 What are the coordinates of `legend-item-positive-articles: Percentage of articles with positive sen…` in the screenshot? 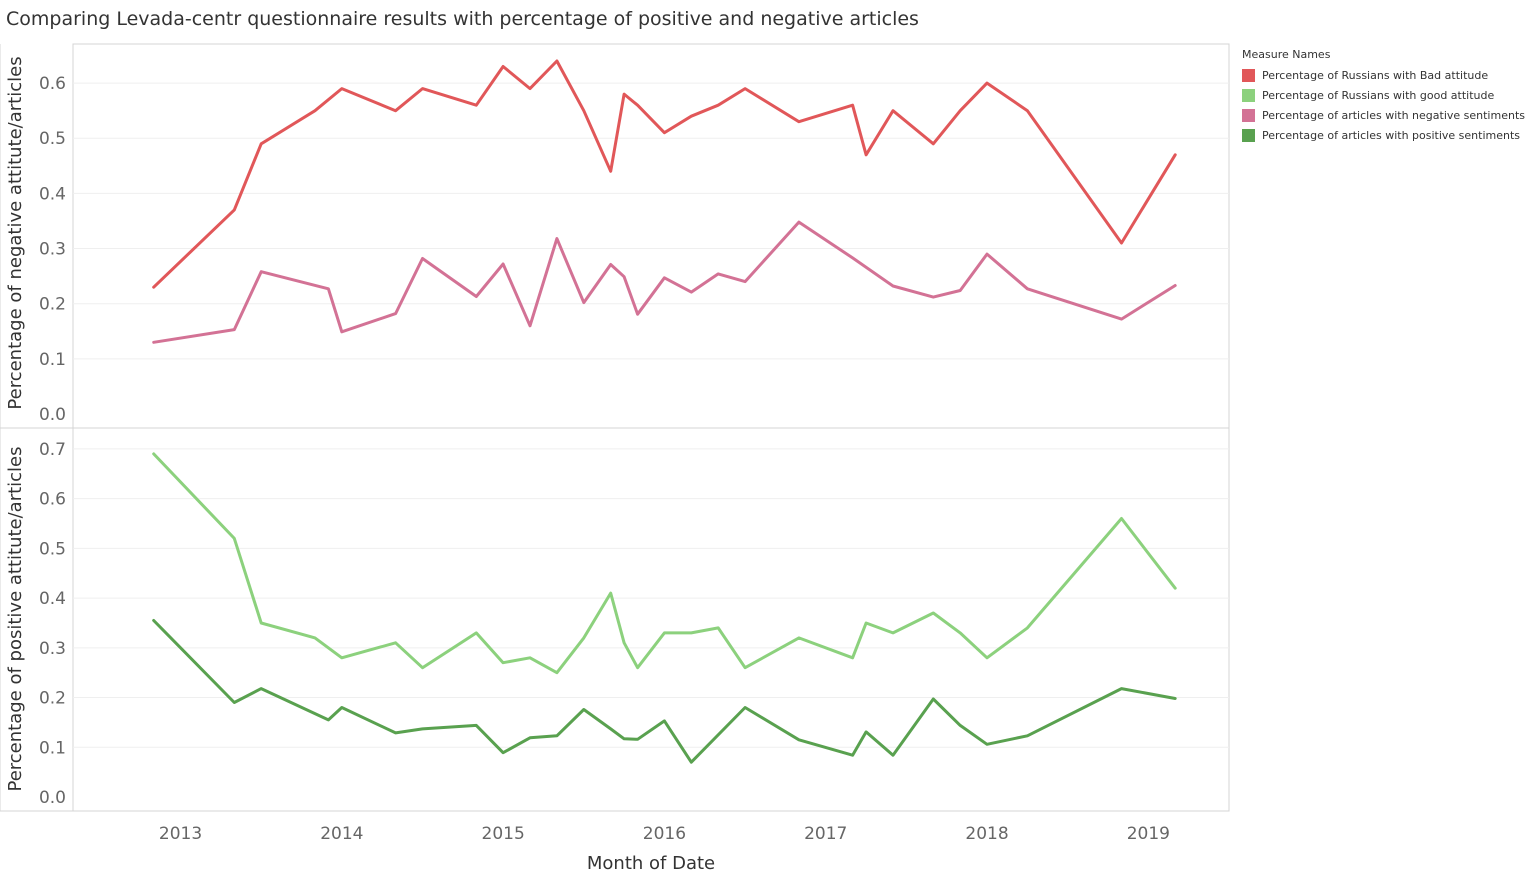 It's located at (1383, 135).